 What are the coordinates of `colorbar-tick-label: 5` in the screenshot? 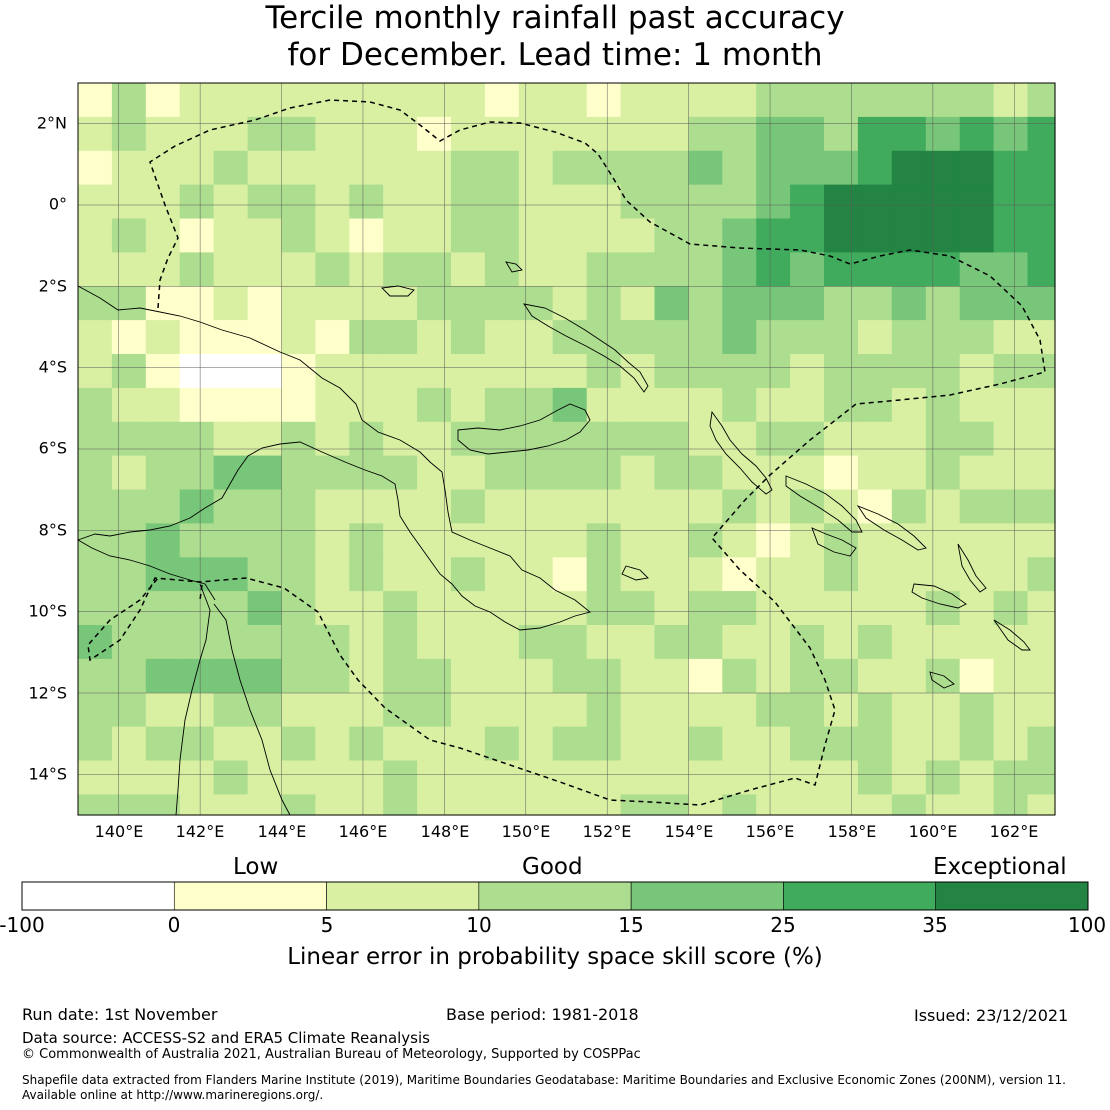 It's located at (327, 925).